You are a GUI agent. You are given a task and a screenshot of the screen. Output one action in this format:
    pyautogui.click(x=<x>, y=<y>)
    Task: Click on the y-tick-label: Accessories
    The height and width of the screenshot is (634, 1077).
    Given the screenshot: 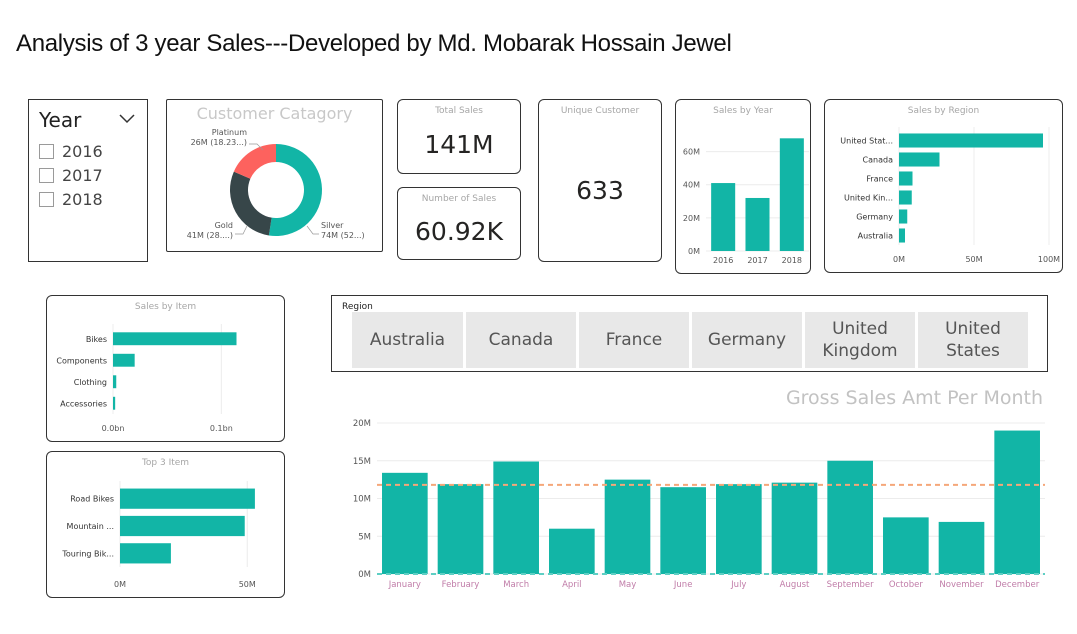 What is the action you would take?
    pyautogui.click(x=83, y=403)
    